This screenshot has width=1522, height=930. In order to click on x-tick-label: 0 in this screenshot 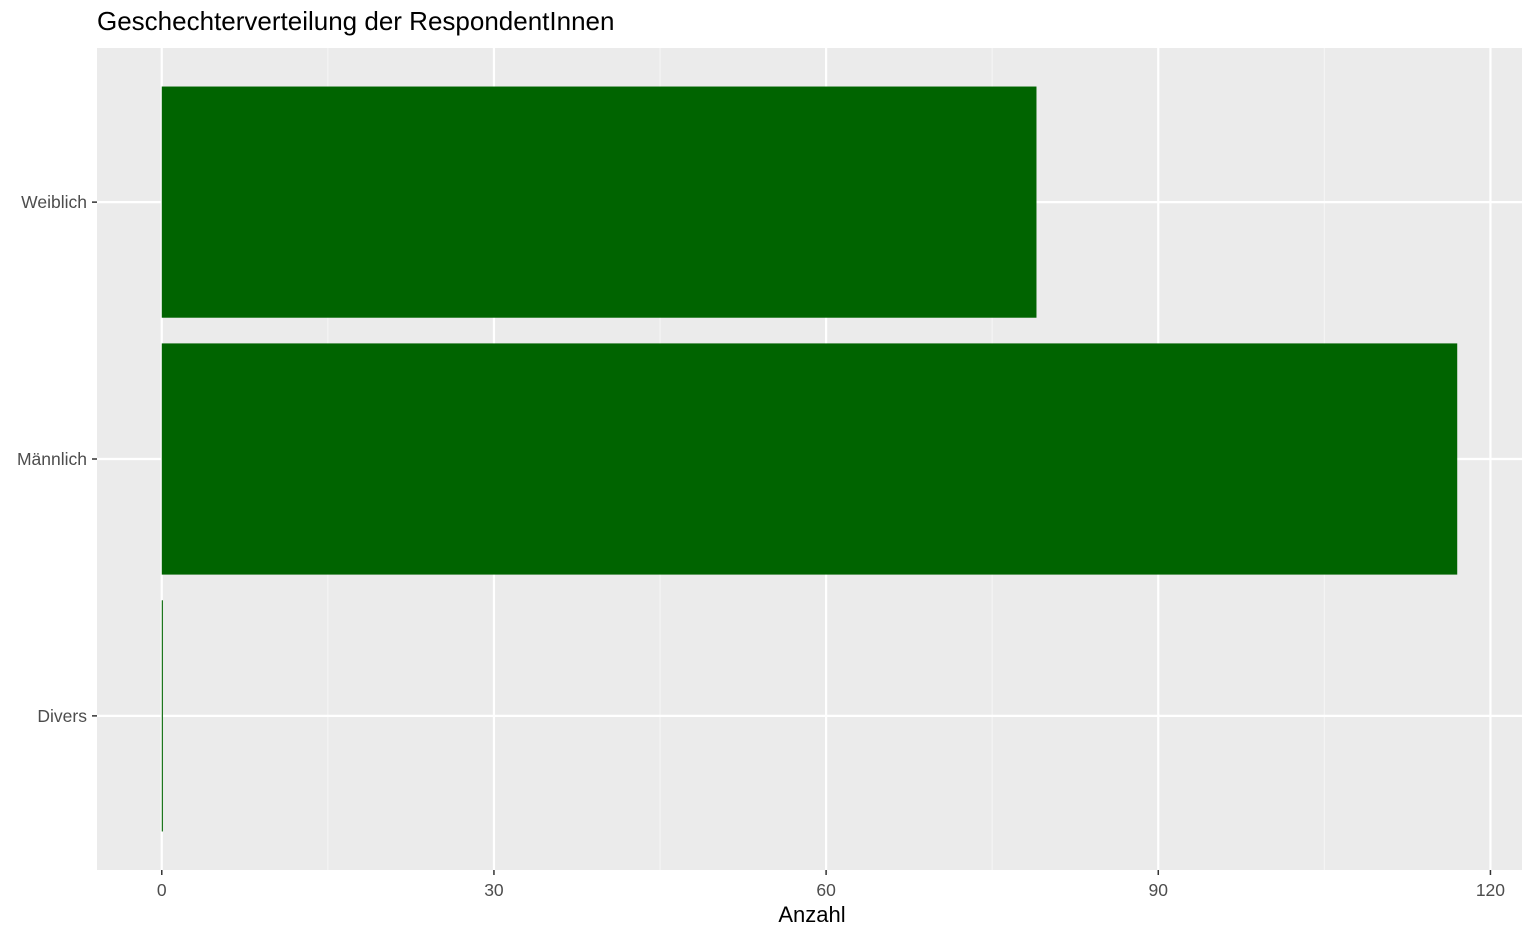, I will do `click(162, 890)`.